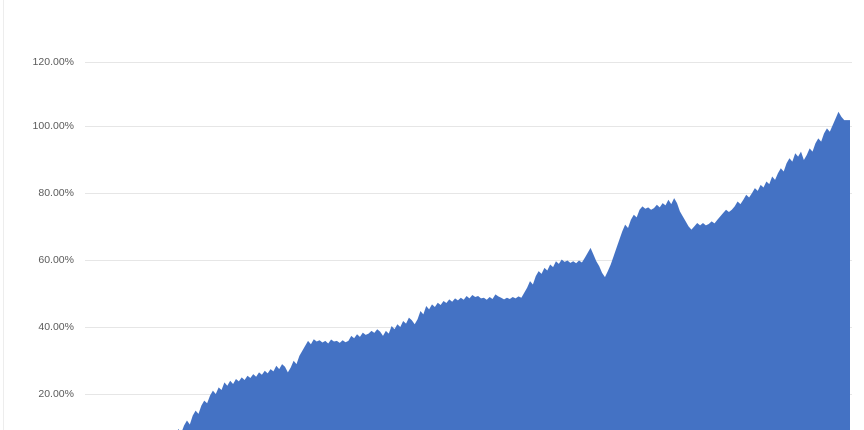  What do you see at coordinates (56, 327) in the screenshot?
I see `y-axis-label-40: 40.00%` at bounding box center [56, 327].